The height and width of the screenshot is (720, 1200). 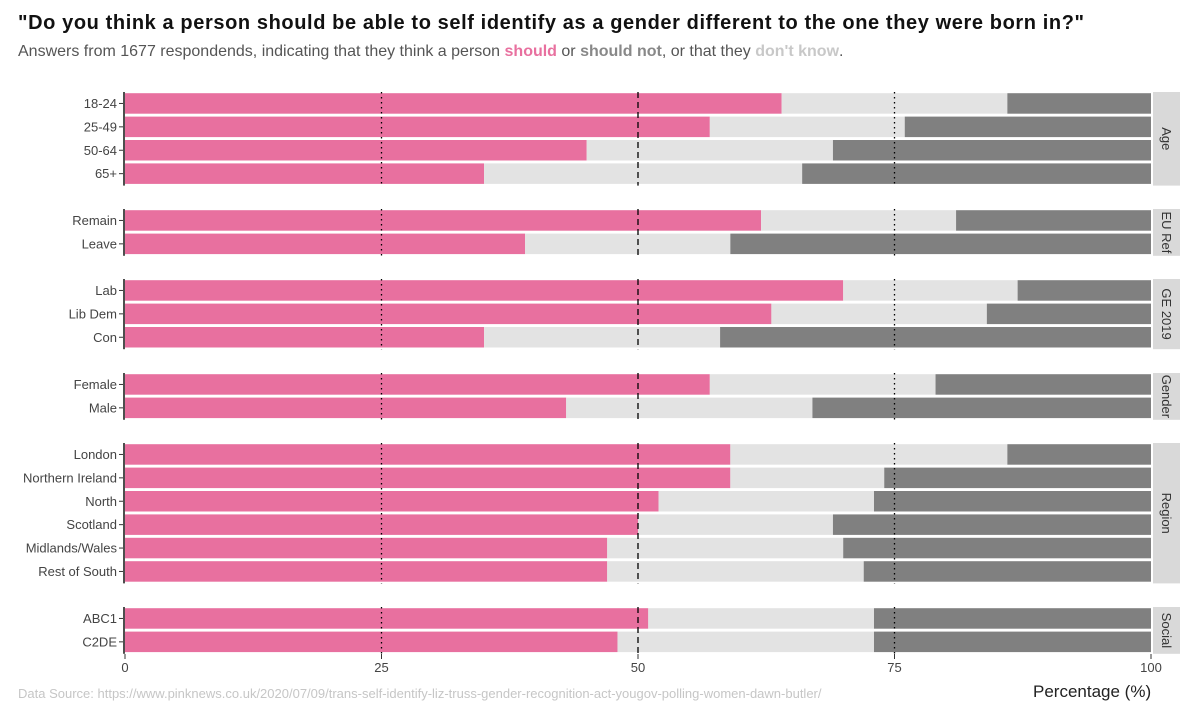 What do you see at coordinates (935, 337) in the screenshot?
I see `bar-ge-2019-con-should-not` at bounding box center [935, 337].